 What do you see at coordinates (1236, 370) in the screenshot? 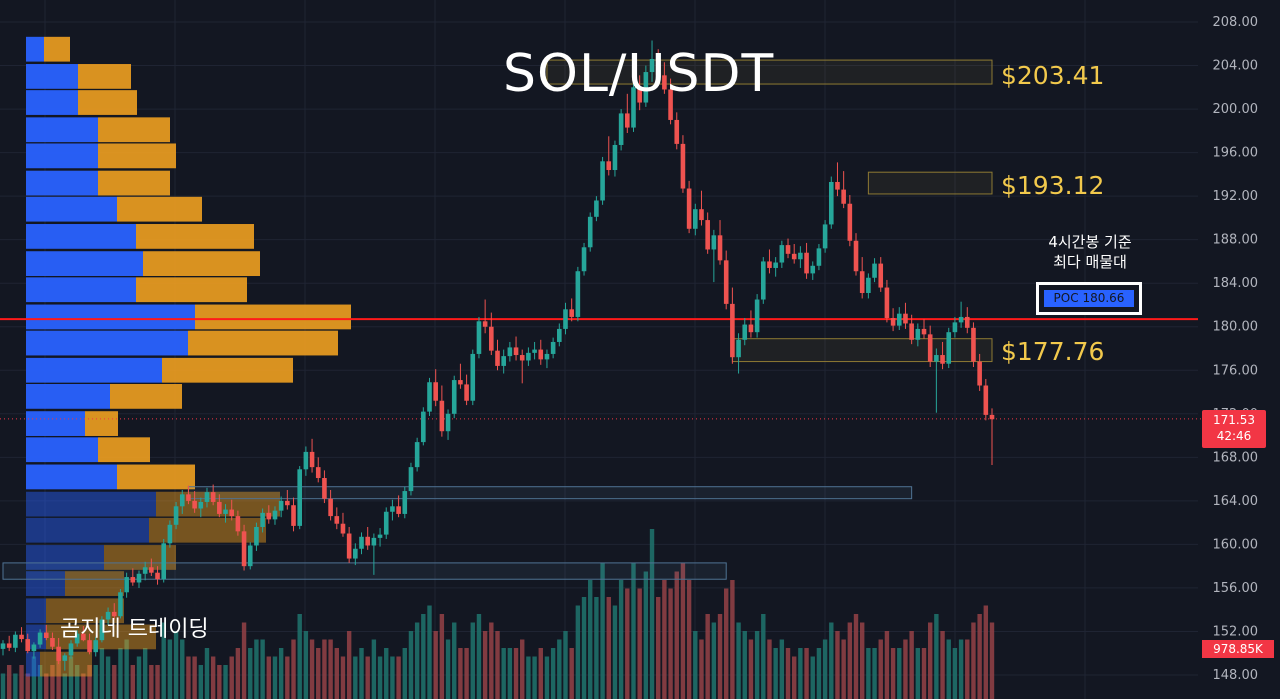
I see `y-tick-label: 176.00` at bounding box center [1236, 370].